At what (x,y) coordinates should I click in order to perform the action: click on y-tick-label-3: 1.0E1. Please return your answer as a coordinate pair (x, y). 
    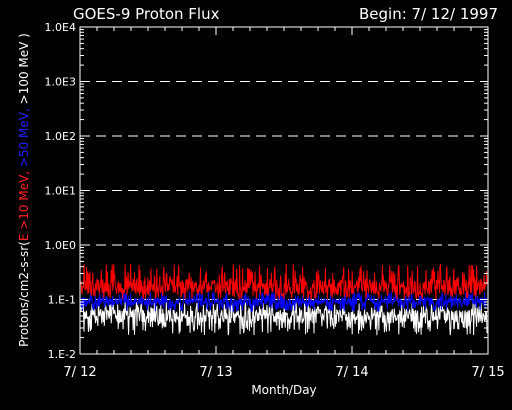
    Looking at the image, I should click on (60, 191).